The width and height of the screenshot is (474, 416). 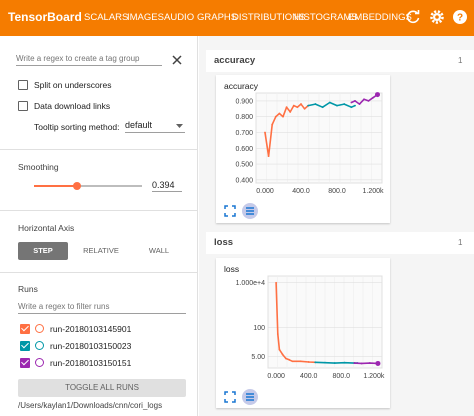 What do you see at coordinates (301, 191) in the screenshot?
I see `x-tick-label: 400.0` at bounding box center [301, 191].